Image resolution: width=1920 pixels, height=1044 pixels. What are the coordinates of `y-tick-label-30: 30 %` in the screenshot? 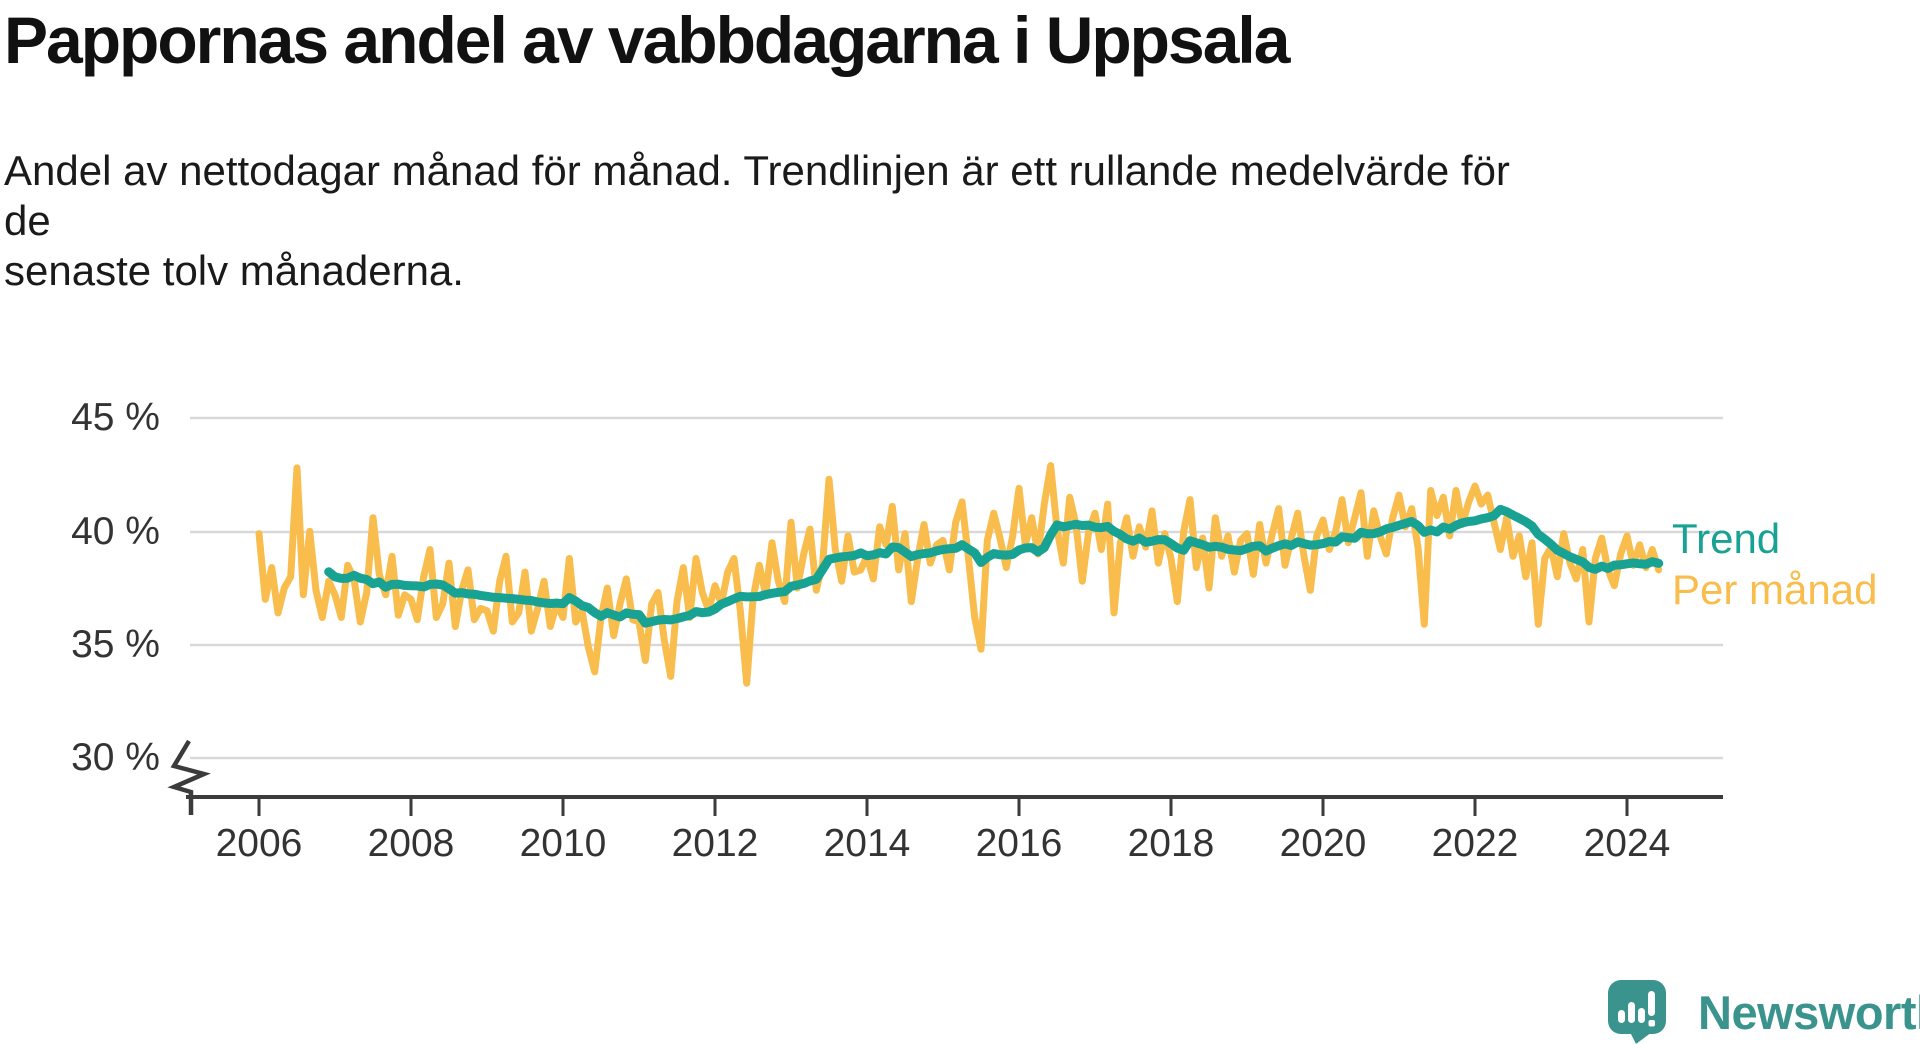 It's located at (115, 757).